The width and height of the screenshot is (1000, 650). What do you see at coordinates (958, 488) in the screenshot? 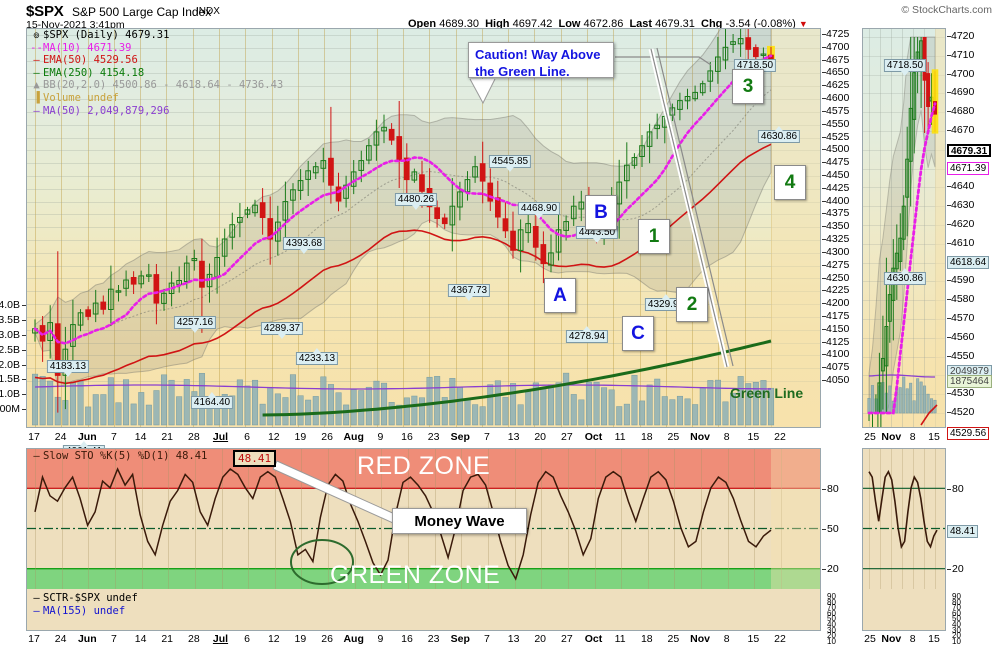
I see `mini-stochastic-axis-label: 80` at bounding box center [958, 488].